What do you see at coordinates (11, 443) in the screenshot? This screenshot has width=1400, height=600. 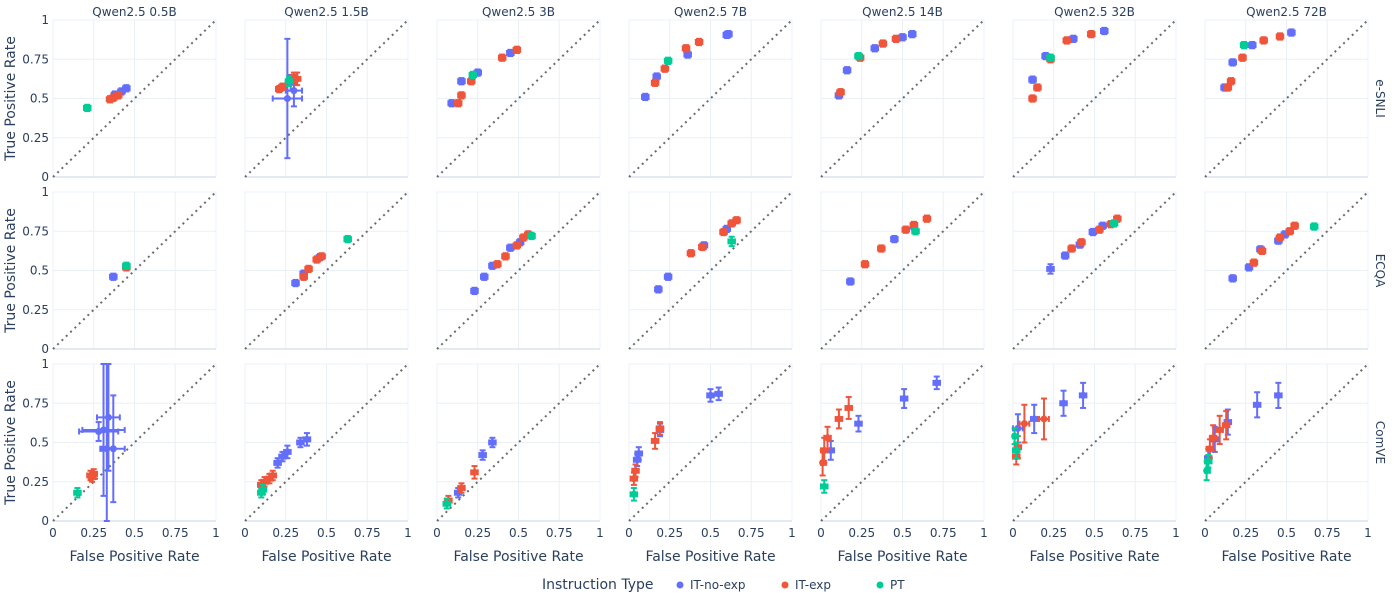 I see `y-axis-title: True Positive Rate` at bounding box center [11, 443].